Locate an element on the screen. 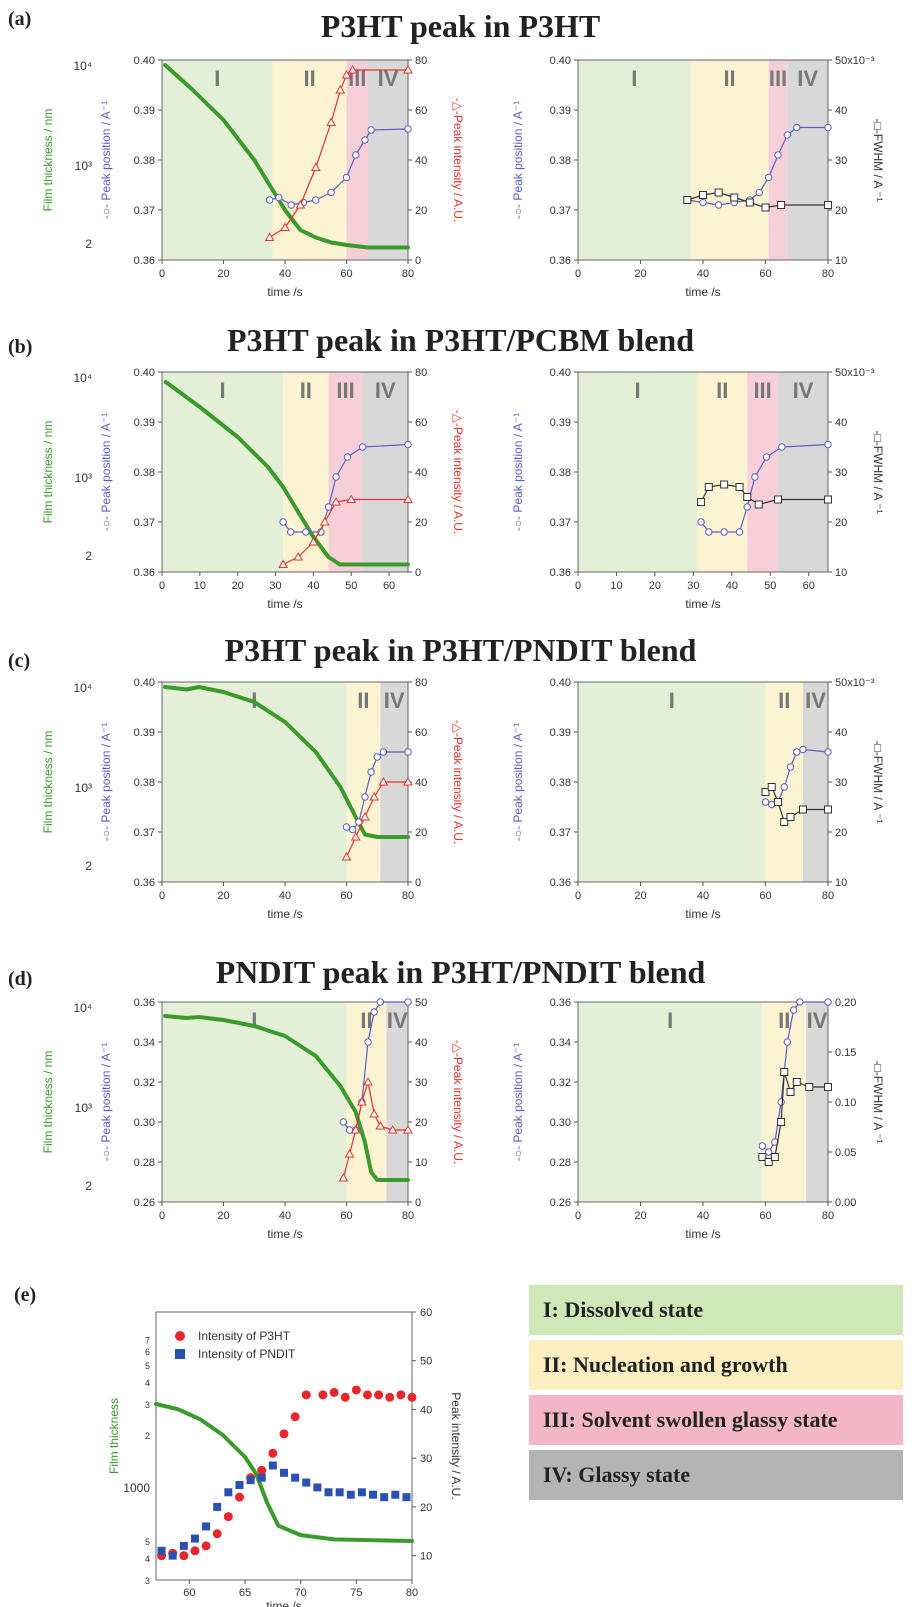  y-right-tick-label: 60 is located at coordinates (421, 111).